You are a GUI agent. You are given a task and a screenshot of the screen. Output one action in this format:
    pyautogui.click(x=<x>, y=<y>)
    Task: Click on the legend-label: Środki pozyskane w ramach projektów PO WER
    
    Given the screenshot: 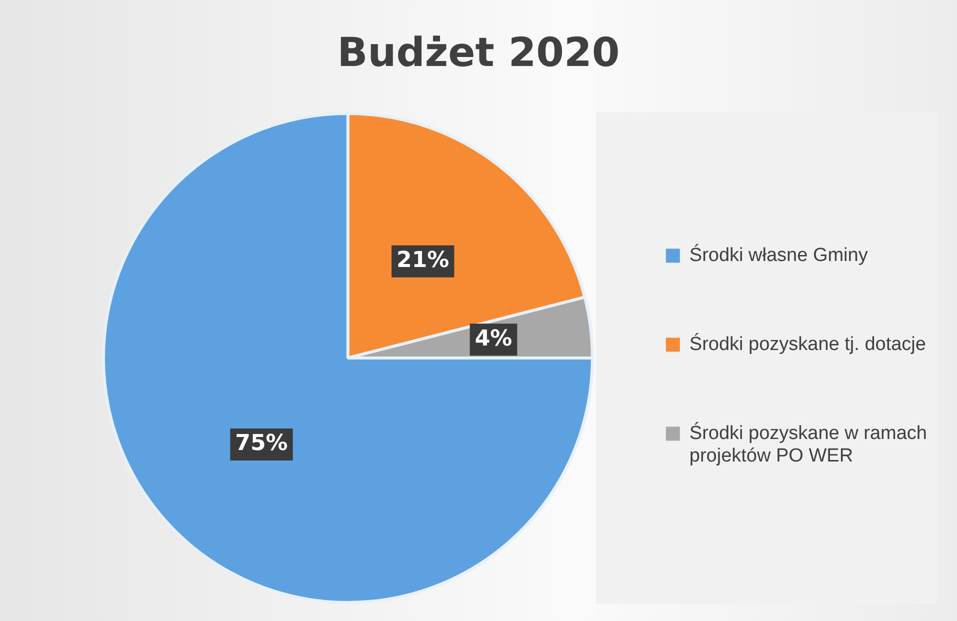 What is the action you would take?
    pyautogui.click(x=808, y=443)
    